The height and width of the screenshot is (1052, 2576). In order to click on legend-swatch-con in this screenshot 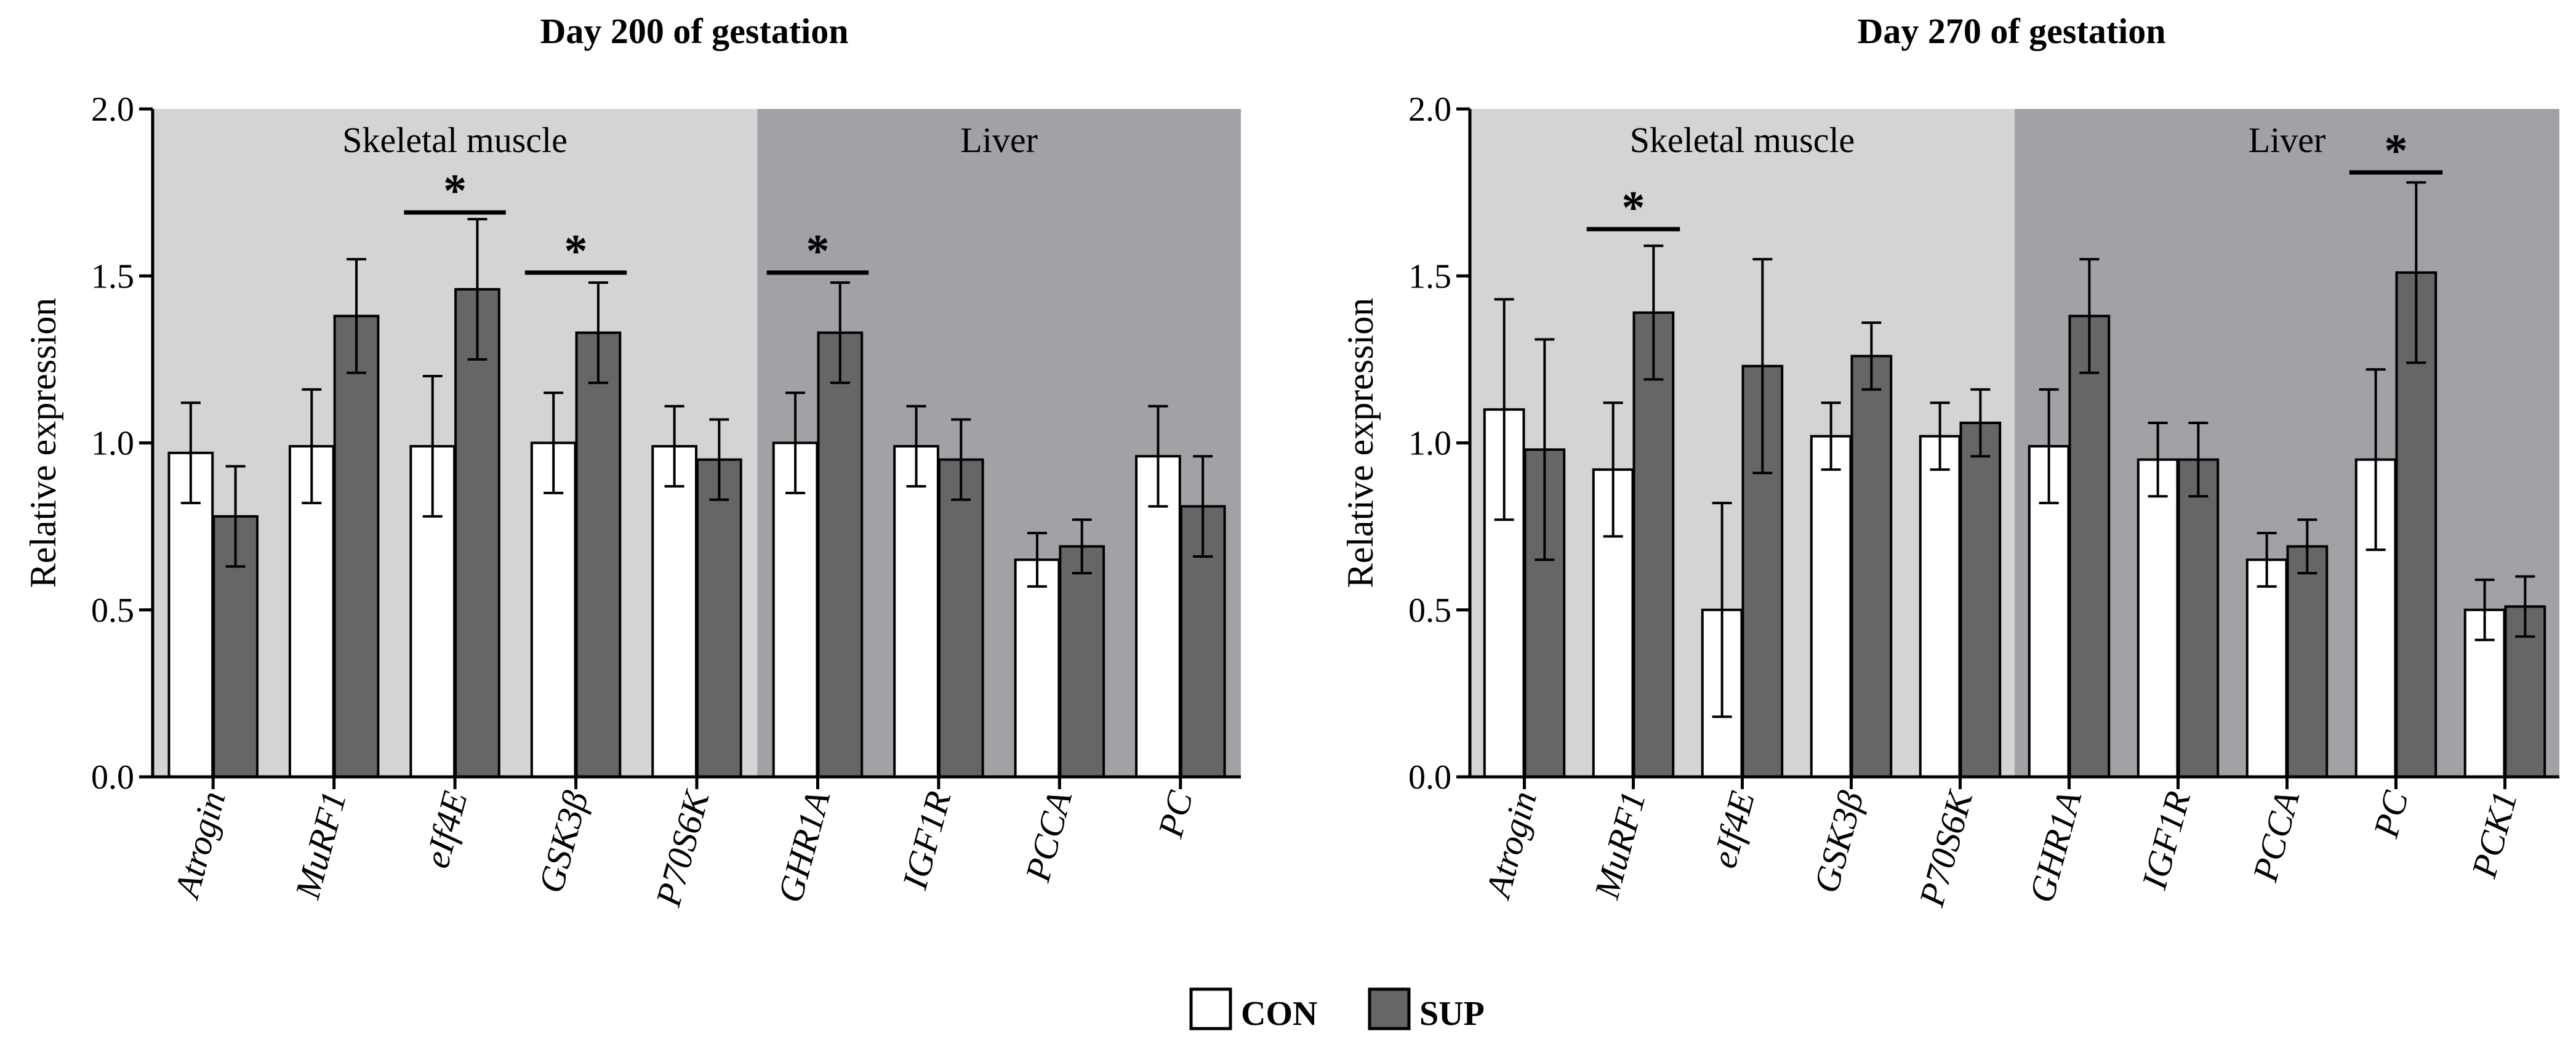, I will do `click(1210, 1008)`.